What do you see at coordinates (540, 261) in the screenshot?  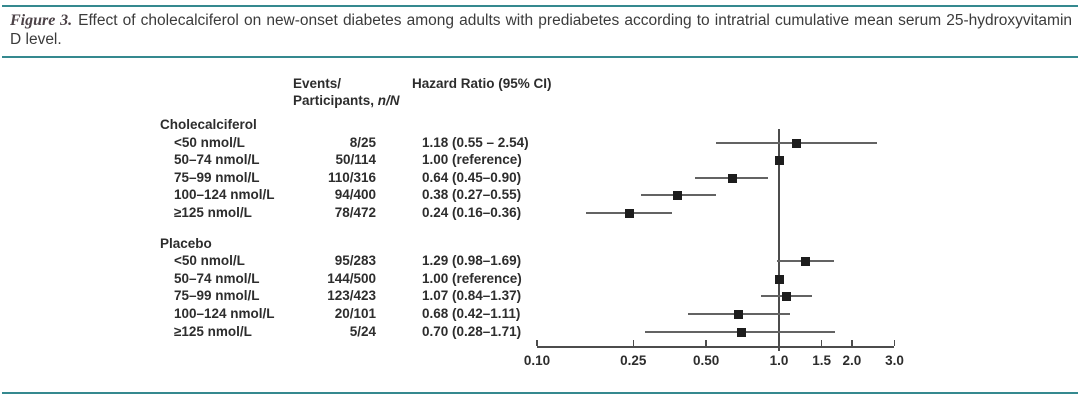 I see `table-row: <50 nmol/L 95/283 1.29 (0.98–1.69)` at bounding box center [540, 261].